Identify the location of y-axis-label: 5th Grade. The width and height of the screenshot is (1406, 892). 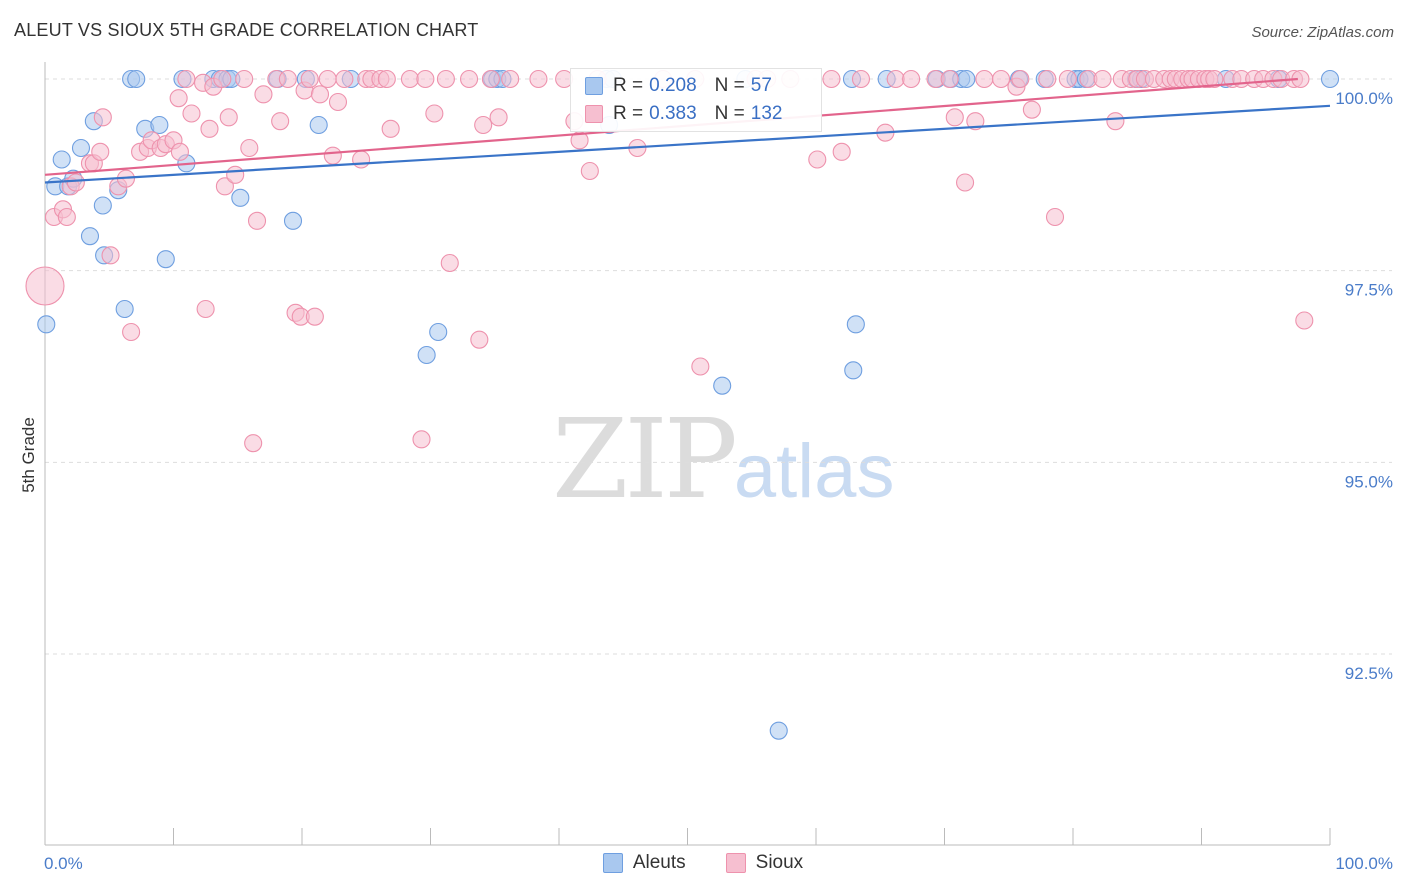
(28, 455).